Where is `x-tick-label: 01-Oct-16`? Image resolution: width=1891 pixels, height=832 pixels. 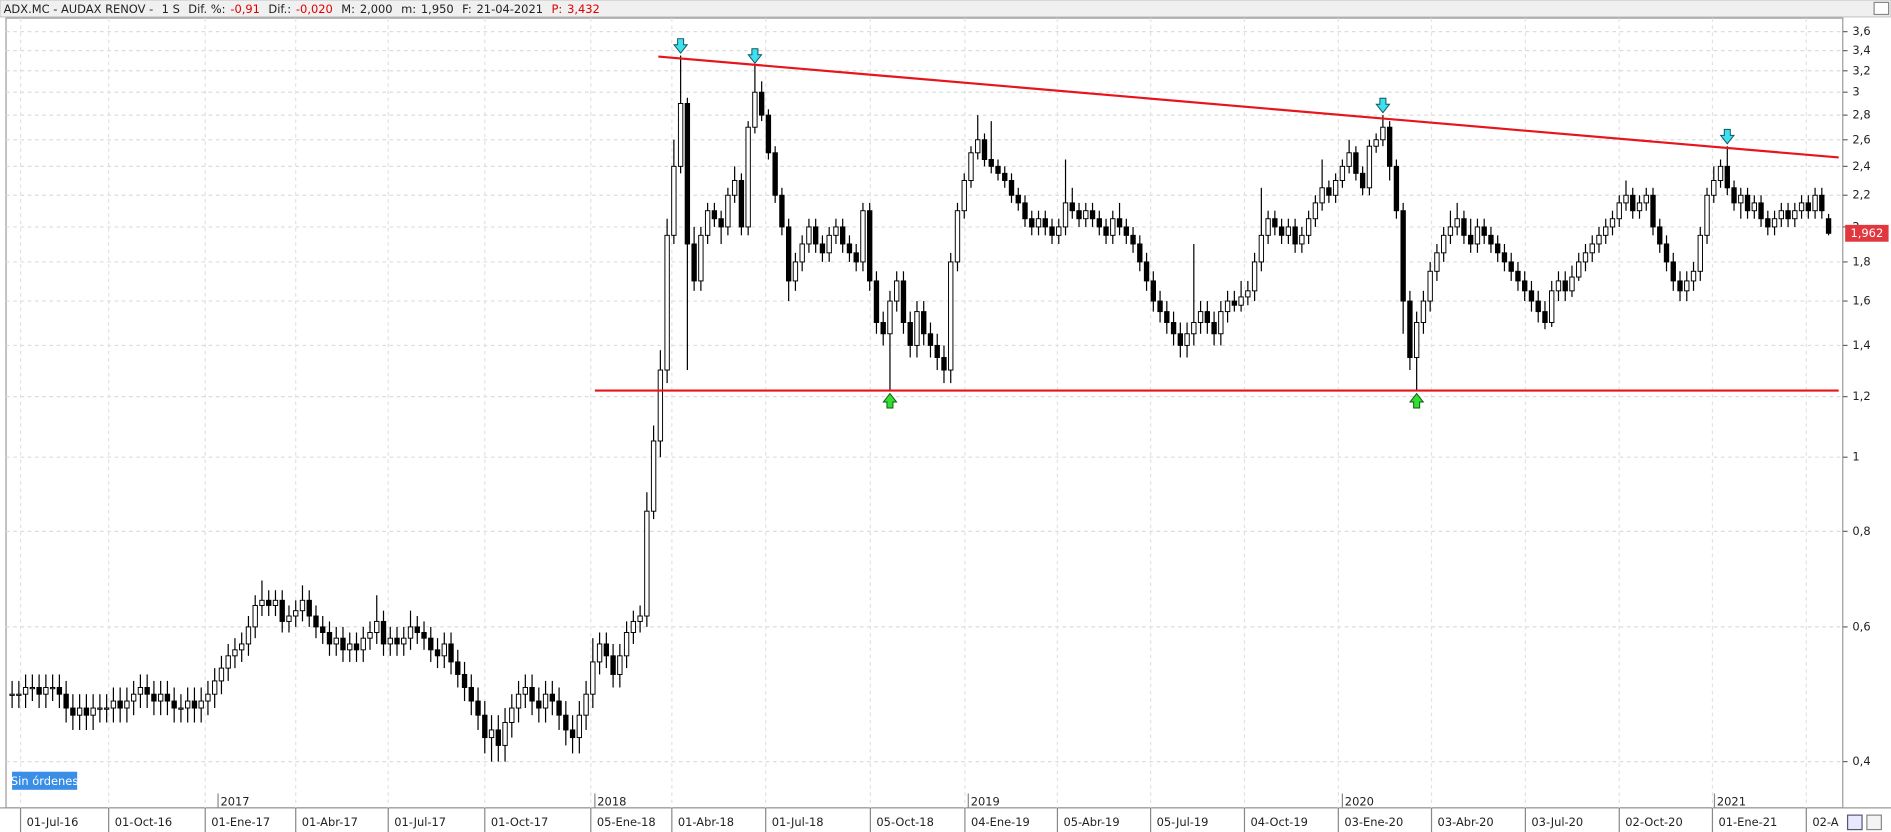 x-tick-label: 01-Oct-16 is located at coordinates (143, 822).